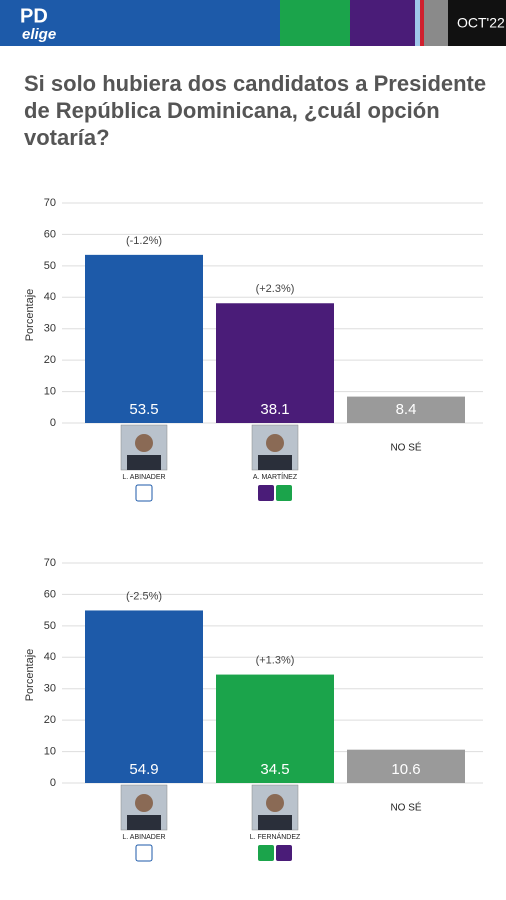 The height and width of the screenshot is (900, 506). Describe the element at coordinates (481, 23) in the screenshot. I see `date: OCT'22` at that location.